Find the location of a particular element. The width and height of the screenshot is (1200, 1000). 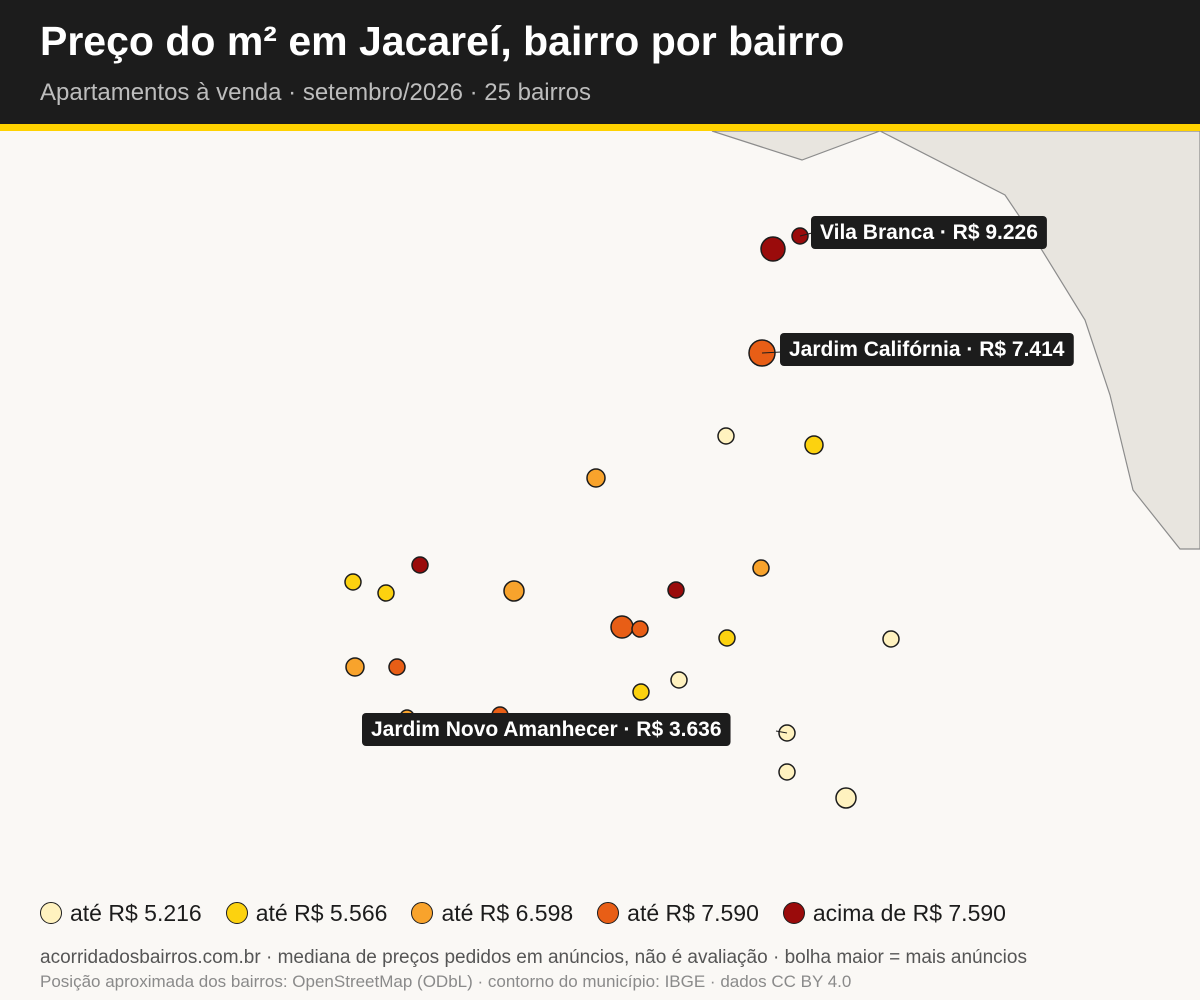

callout-label: Jardim Novo Amanhecer · R$ 3.636 is located at coordinates (546, 729).